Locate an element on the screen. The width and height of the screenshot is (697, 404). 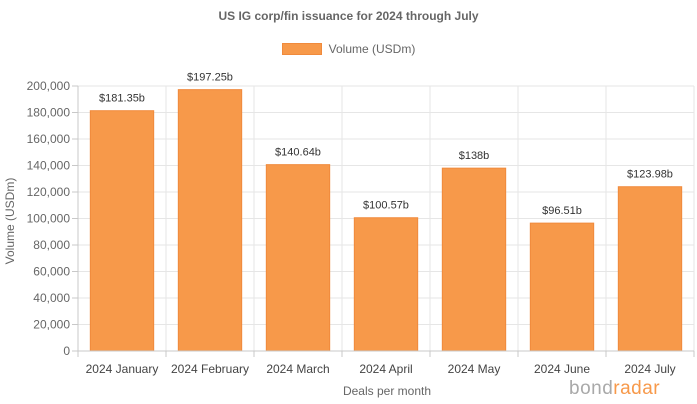
legend: Volume (USDm) is located at coordinates (348, 49).